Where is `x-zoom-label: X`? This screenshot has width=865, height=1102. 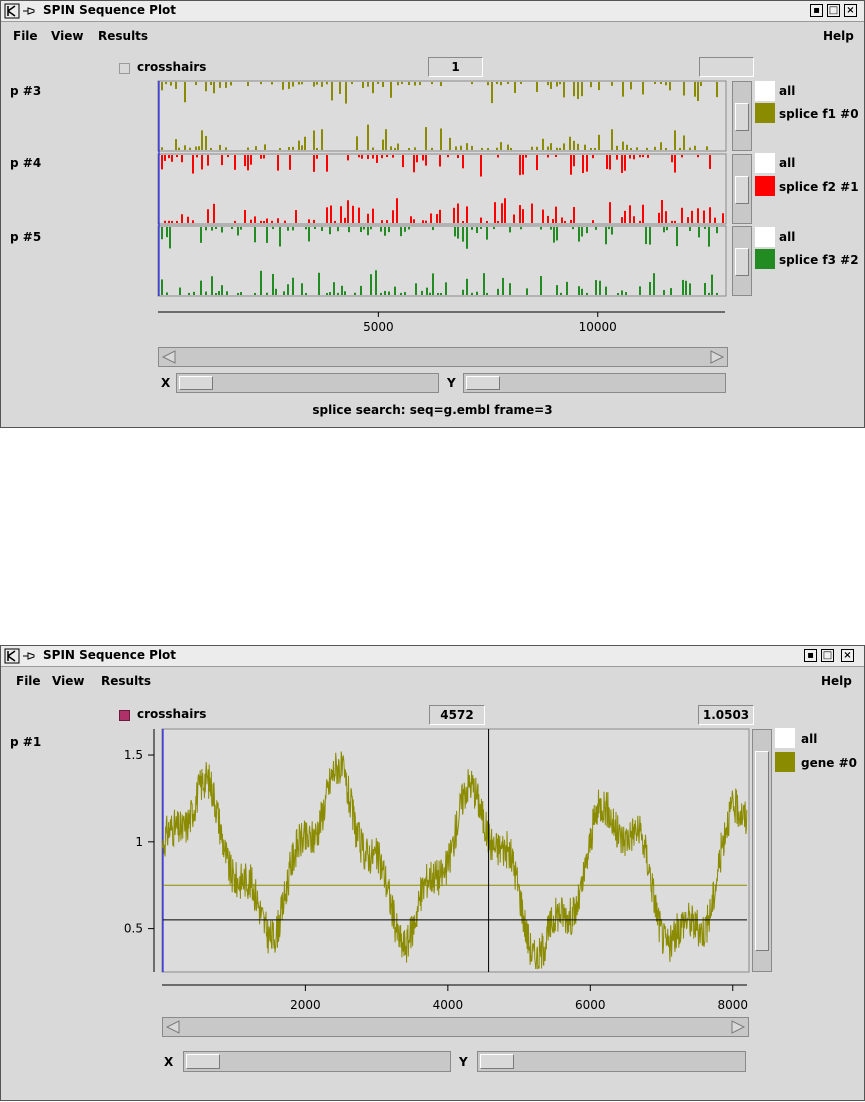 x-zoom-label: X is located at coordinates (169, 1062).